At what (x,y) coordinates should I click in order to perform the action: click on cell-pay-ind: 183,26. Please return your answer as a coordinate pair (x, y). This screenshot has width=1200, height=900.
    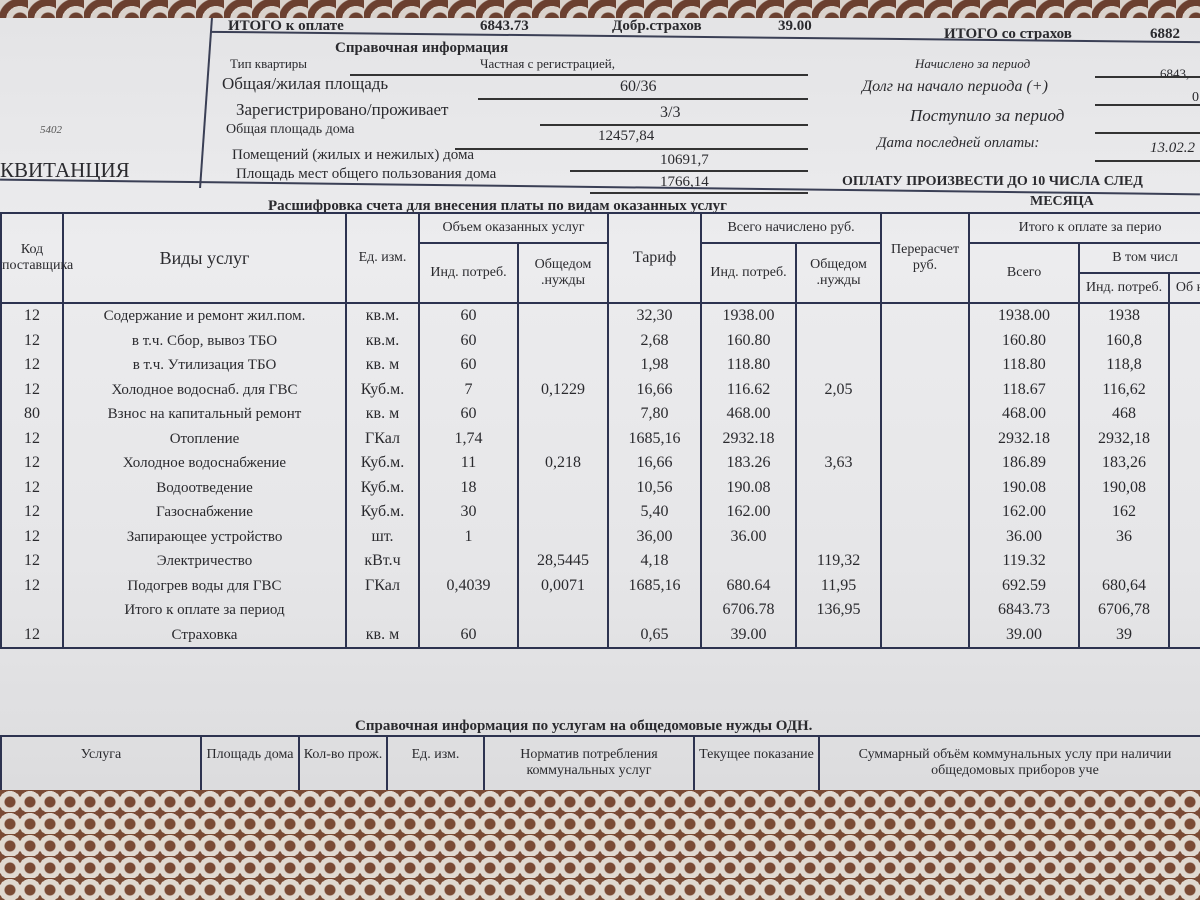
    Looking at the image, I should click on (1124, 463).